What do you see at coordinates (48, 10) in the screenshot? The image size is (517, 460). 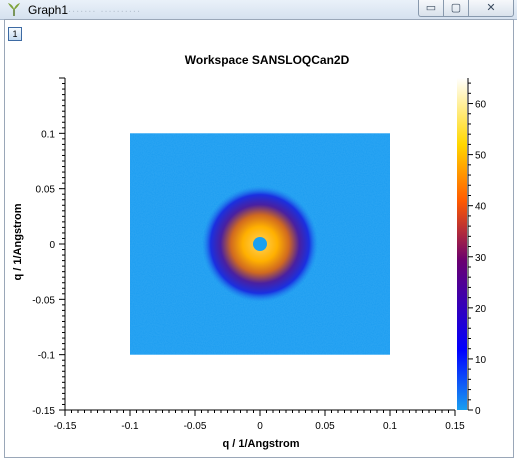 I see `window-title: Graph1` at bounding box center [48, 10].